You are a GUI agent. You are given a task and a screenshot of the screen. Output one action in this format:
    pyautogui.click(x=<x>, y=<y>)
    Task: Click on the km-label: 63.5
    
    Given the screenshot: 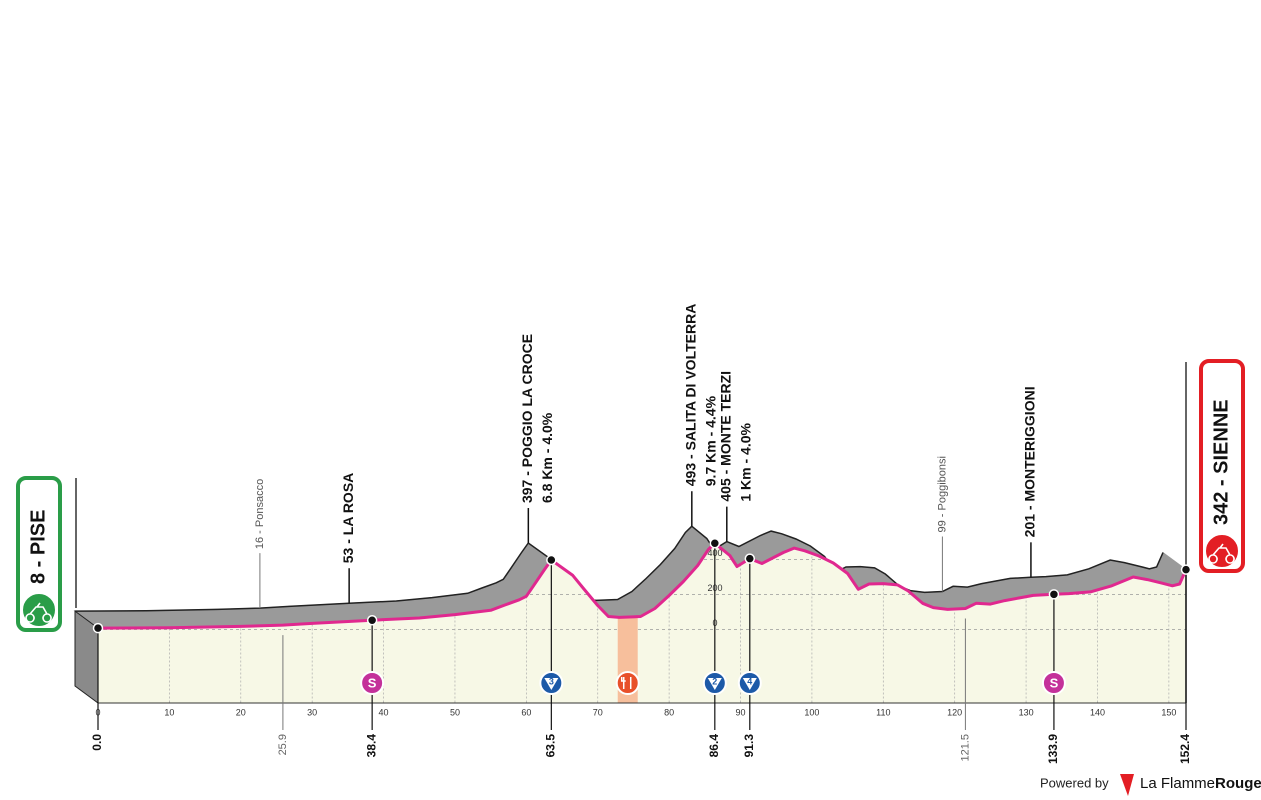 What is the action you would take?
    pyautogui.click(x=551, y=746)
    